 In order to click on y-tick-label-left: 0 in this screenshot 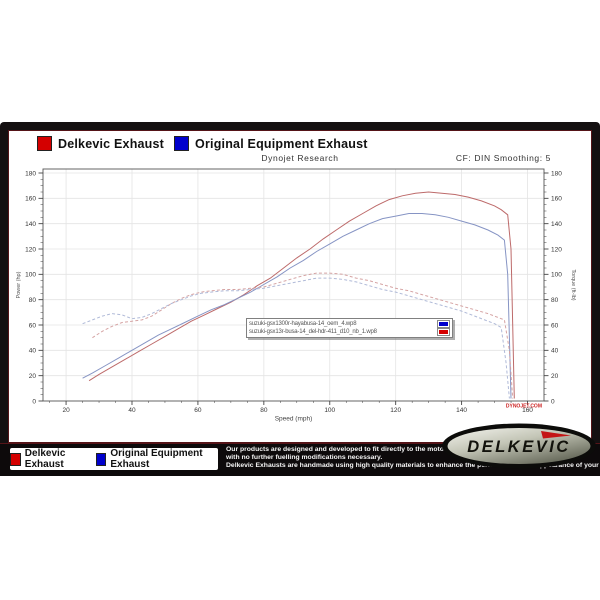, I will do `click(34, 401)`.